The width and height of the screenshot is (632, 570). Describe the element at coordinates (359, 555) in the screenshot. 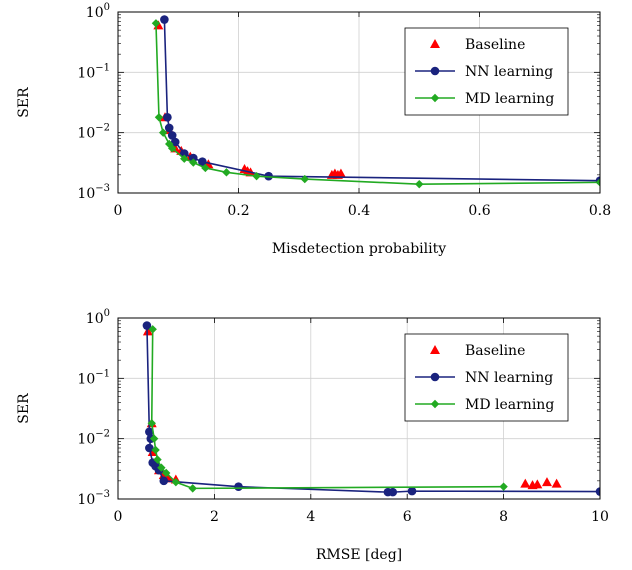

I see `x-axis-label: RMSE [deg]` at that location.